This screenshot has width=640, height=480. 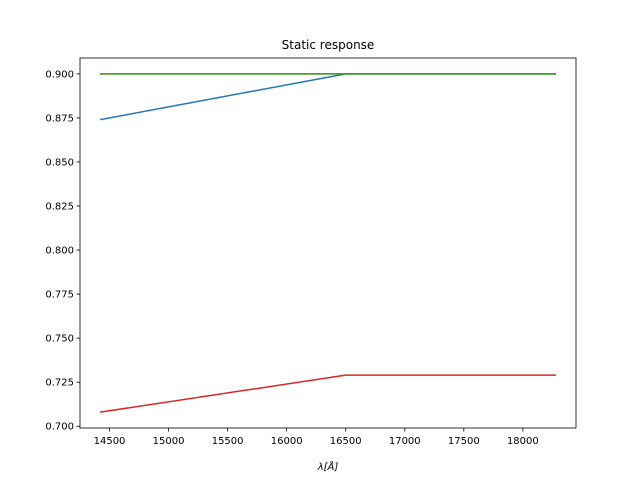 I want to click on x-axis-label: λ[Å], so click(x=328, y=466).